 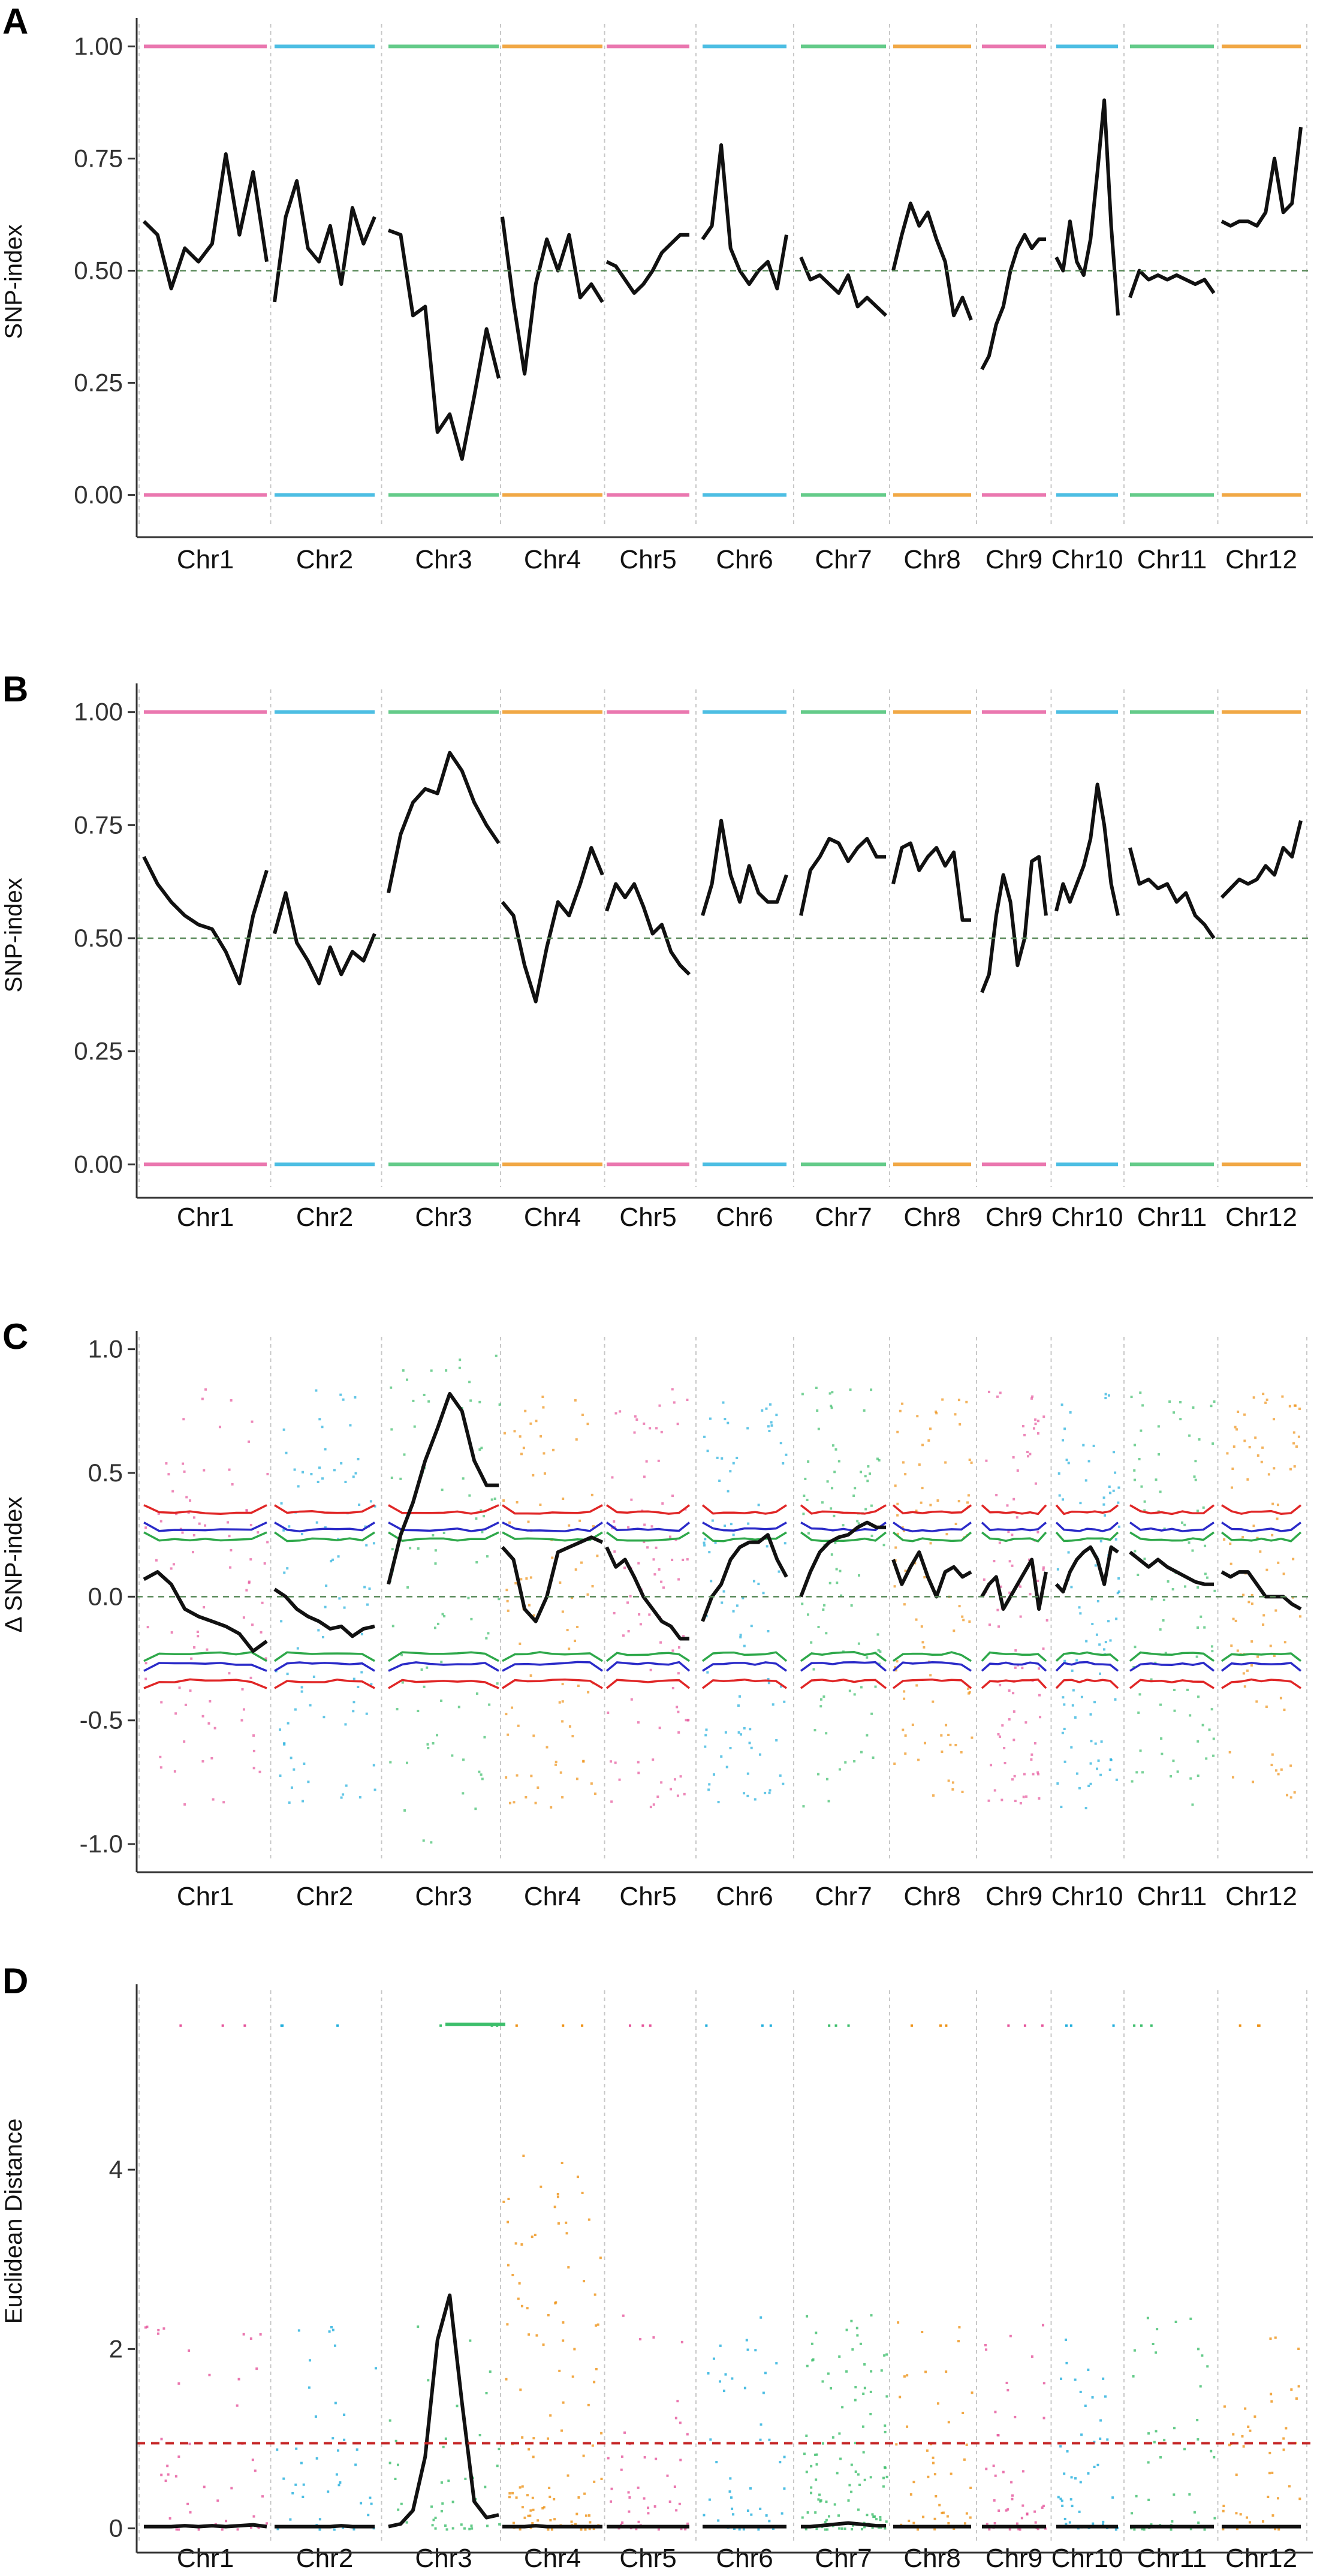 What do you see at coordinates (324, 2559) in the screenshot?
I see `x-tick-label-chr2: Chr2` at bounding box center [324, 2559].